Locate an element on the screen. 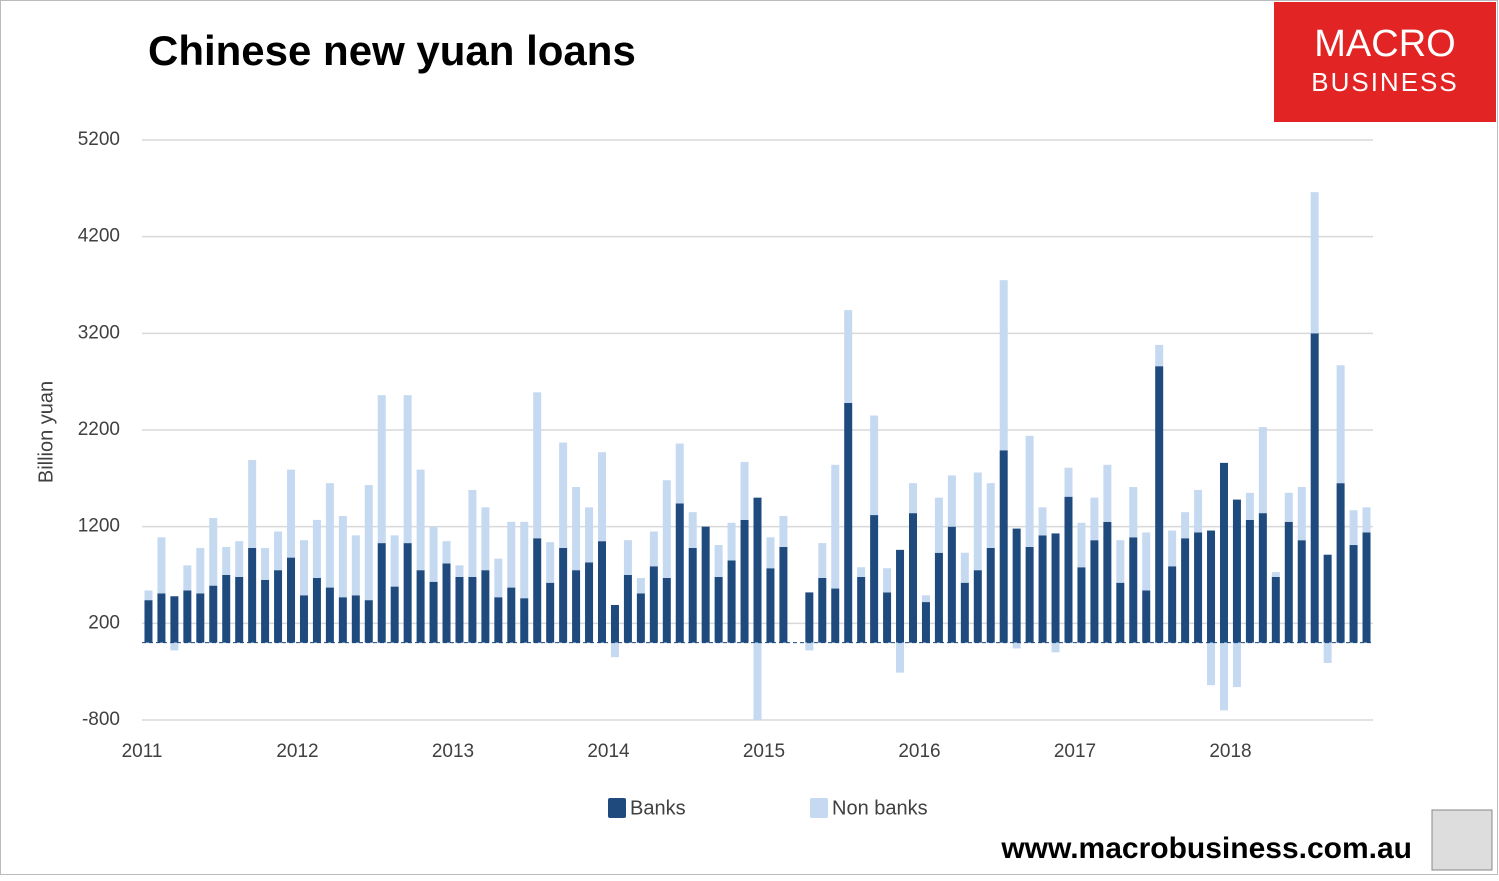 This screenshot has height=881, width=1499. y-tick-label: 3200 is located at coordinates (99, 332).